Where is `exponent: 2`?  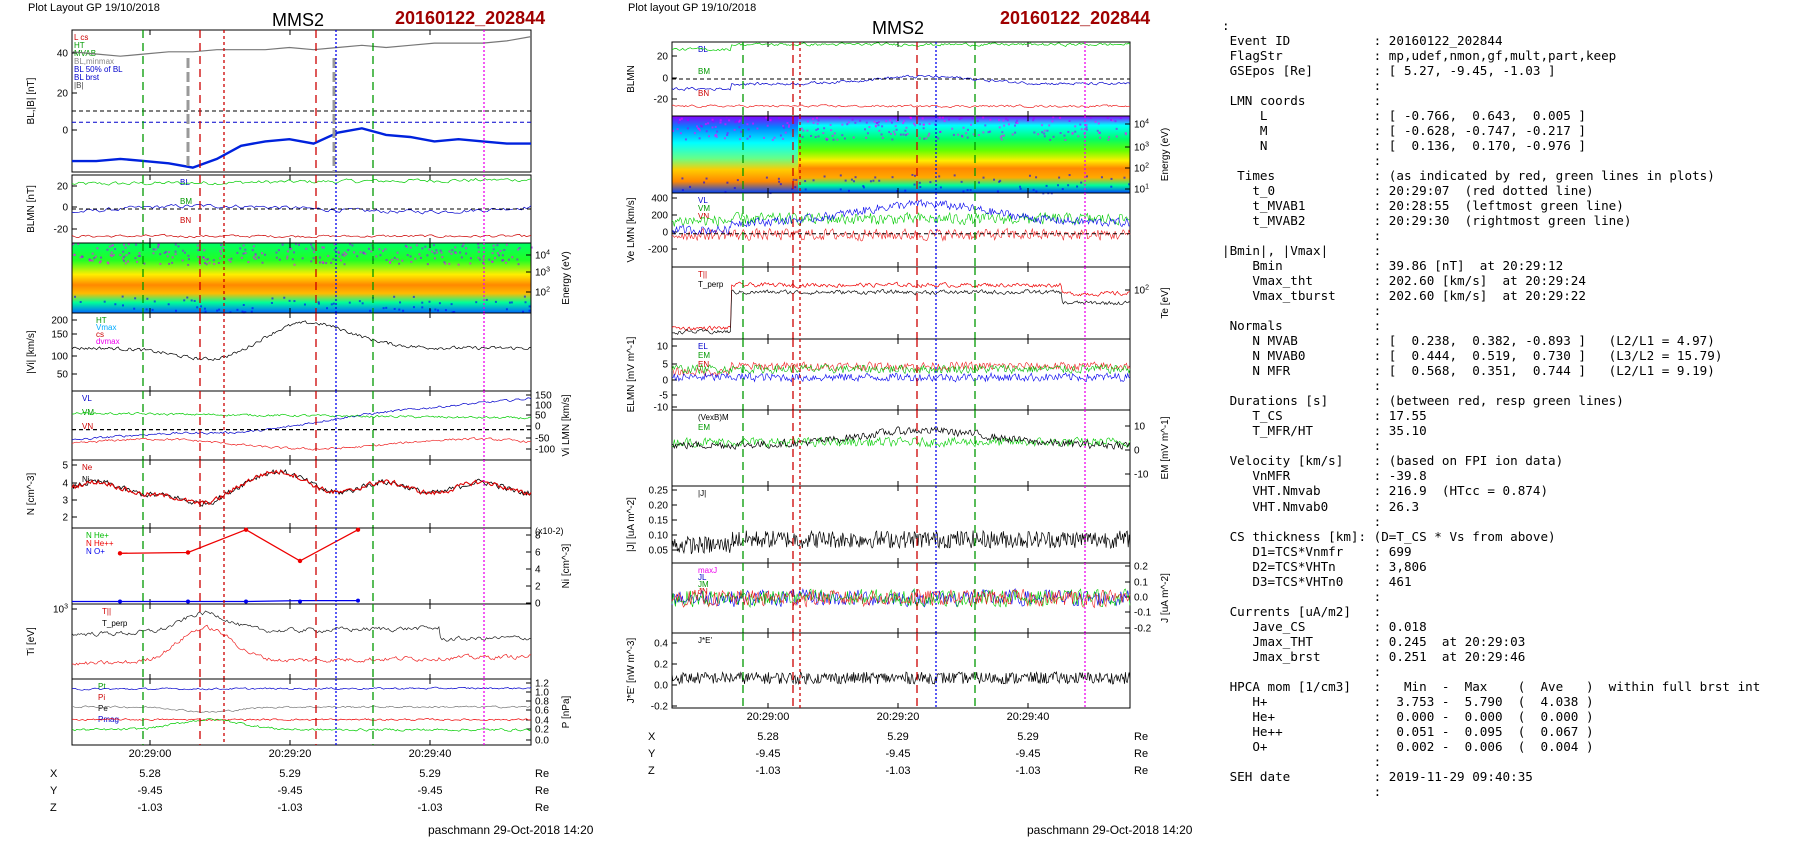
exponent: 2 is located at coordinates (1147, 166).